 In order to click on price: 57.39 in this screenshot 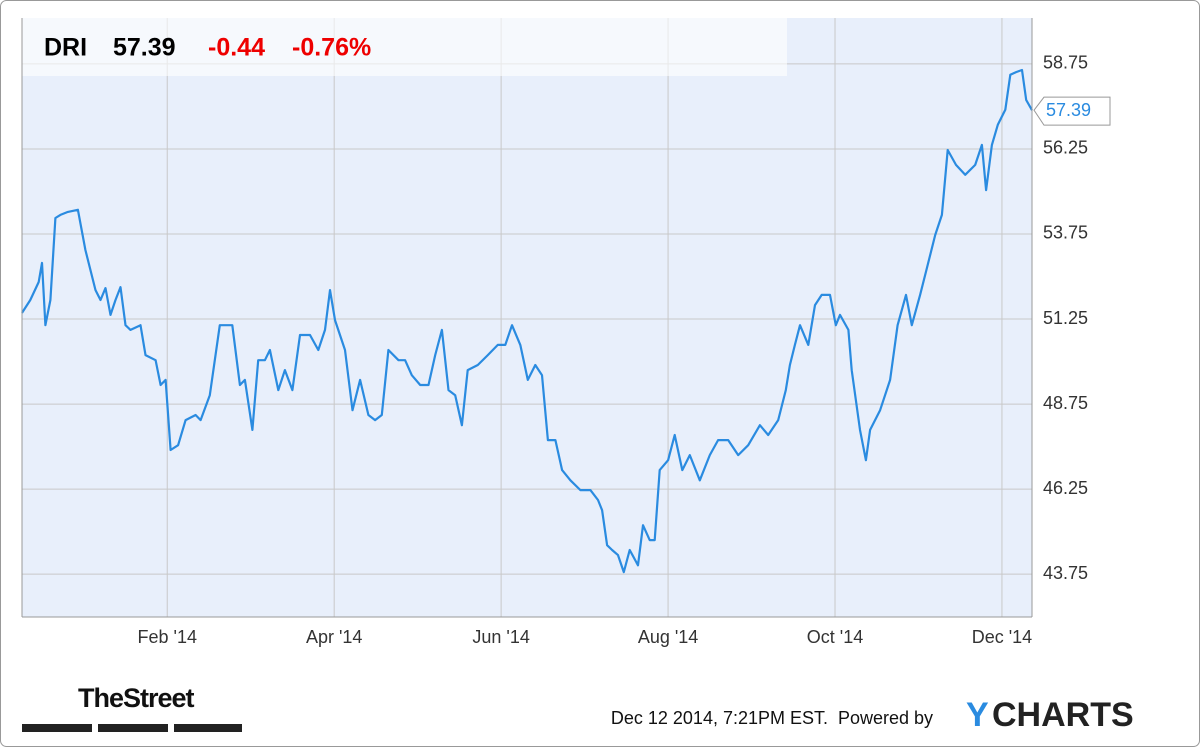, I will do `click(144, 48)`.